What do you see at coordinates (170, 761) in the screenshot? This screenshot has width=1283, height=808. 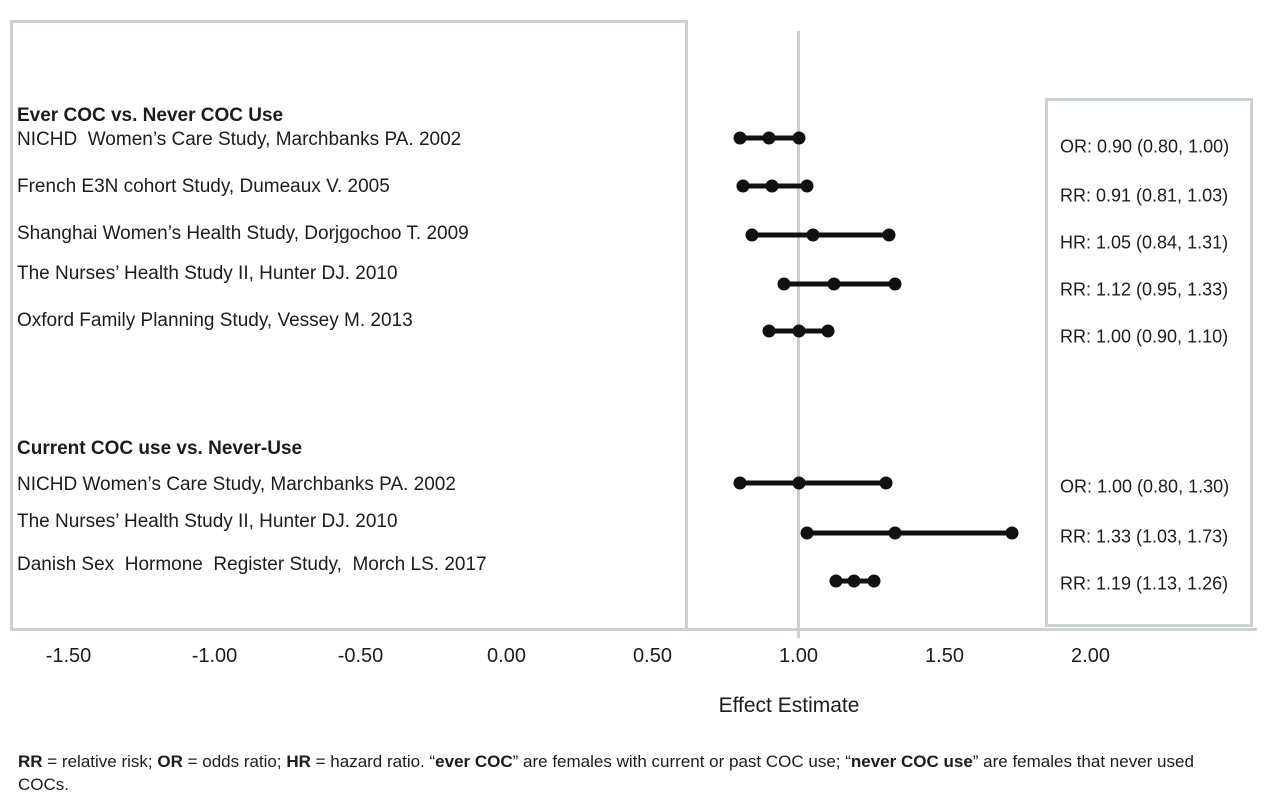 I see `footnote-term: OR` at bounding box center [170, 761].